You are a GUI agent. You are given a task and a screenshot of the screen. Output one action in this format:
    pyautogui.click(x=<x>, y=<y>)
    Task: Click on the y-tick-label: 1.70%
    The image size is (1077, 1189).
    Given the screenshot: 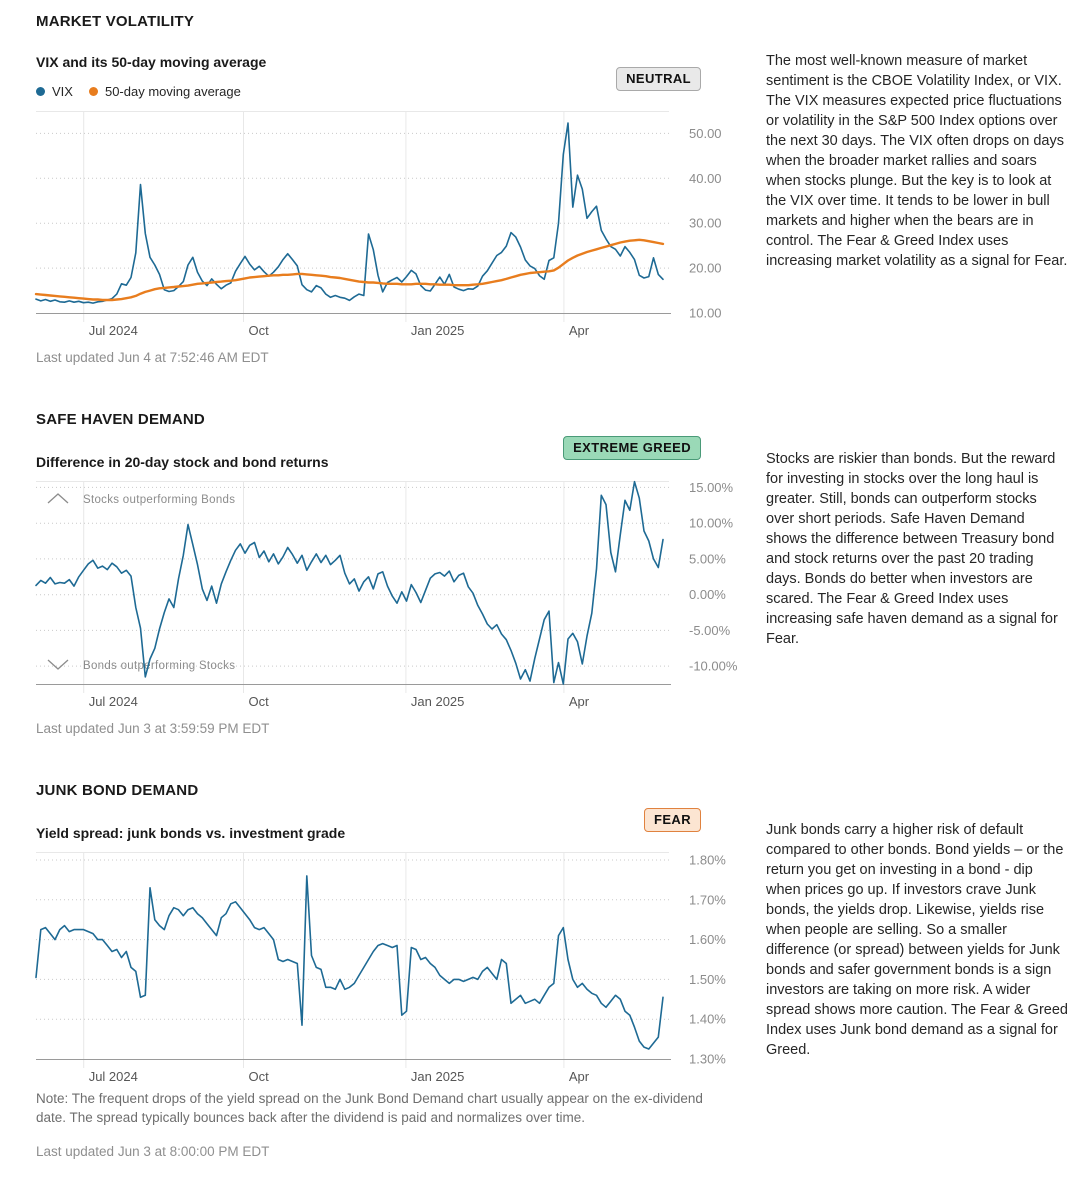 What is the action you would take?
    pyautogui.click(x=707, y=899)
    